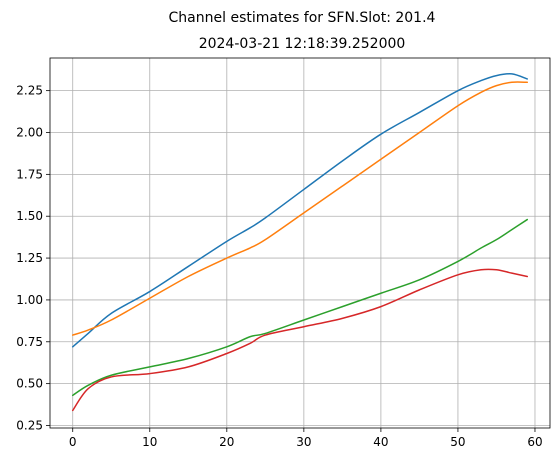 This screenshot has height=461, width=556. I want to click on y-tick-label: 2.00, so click(29, 133).